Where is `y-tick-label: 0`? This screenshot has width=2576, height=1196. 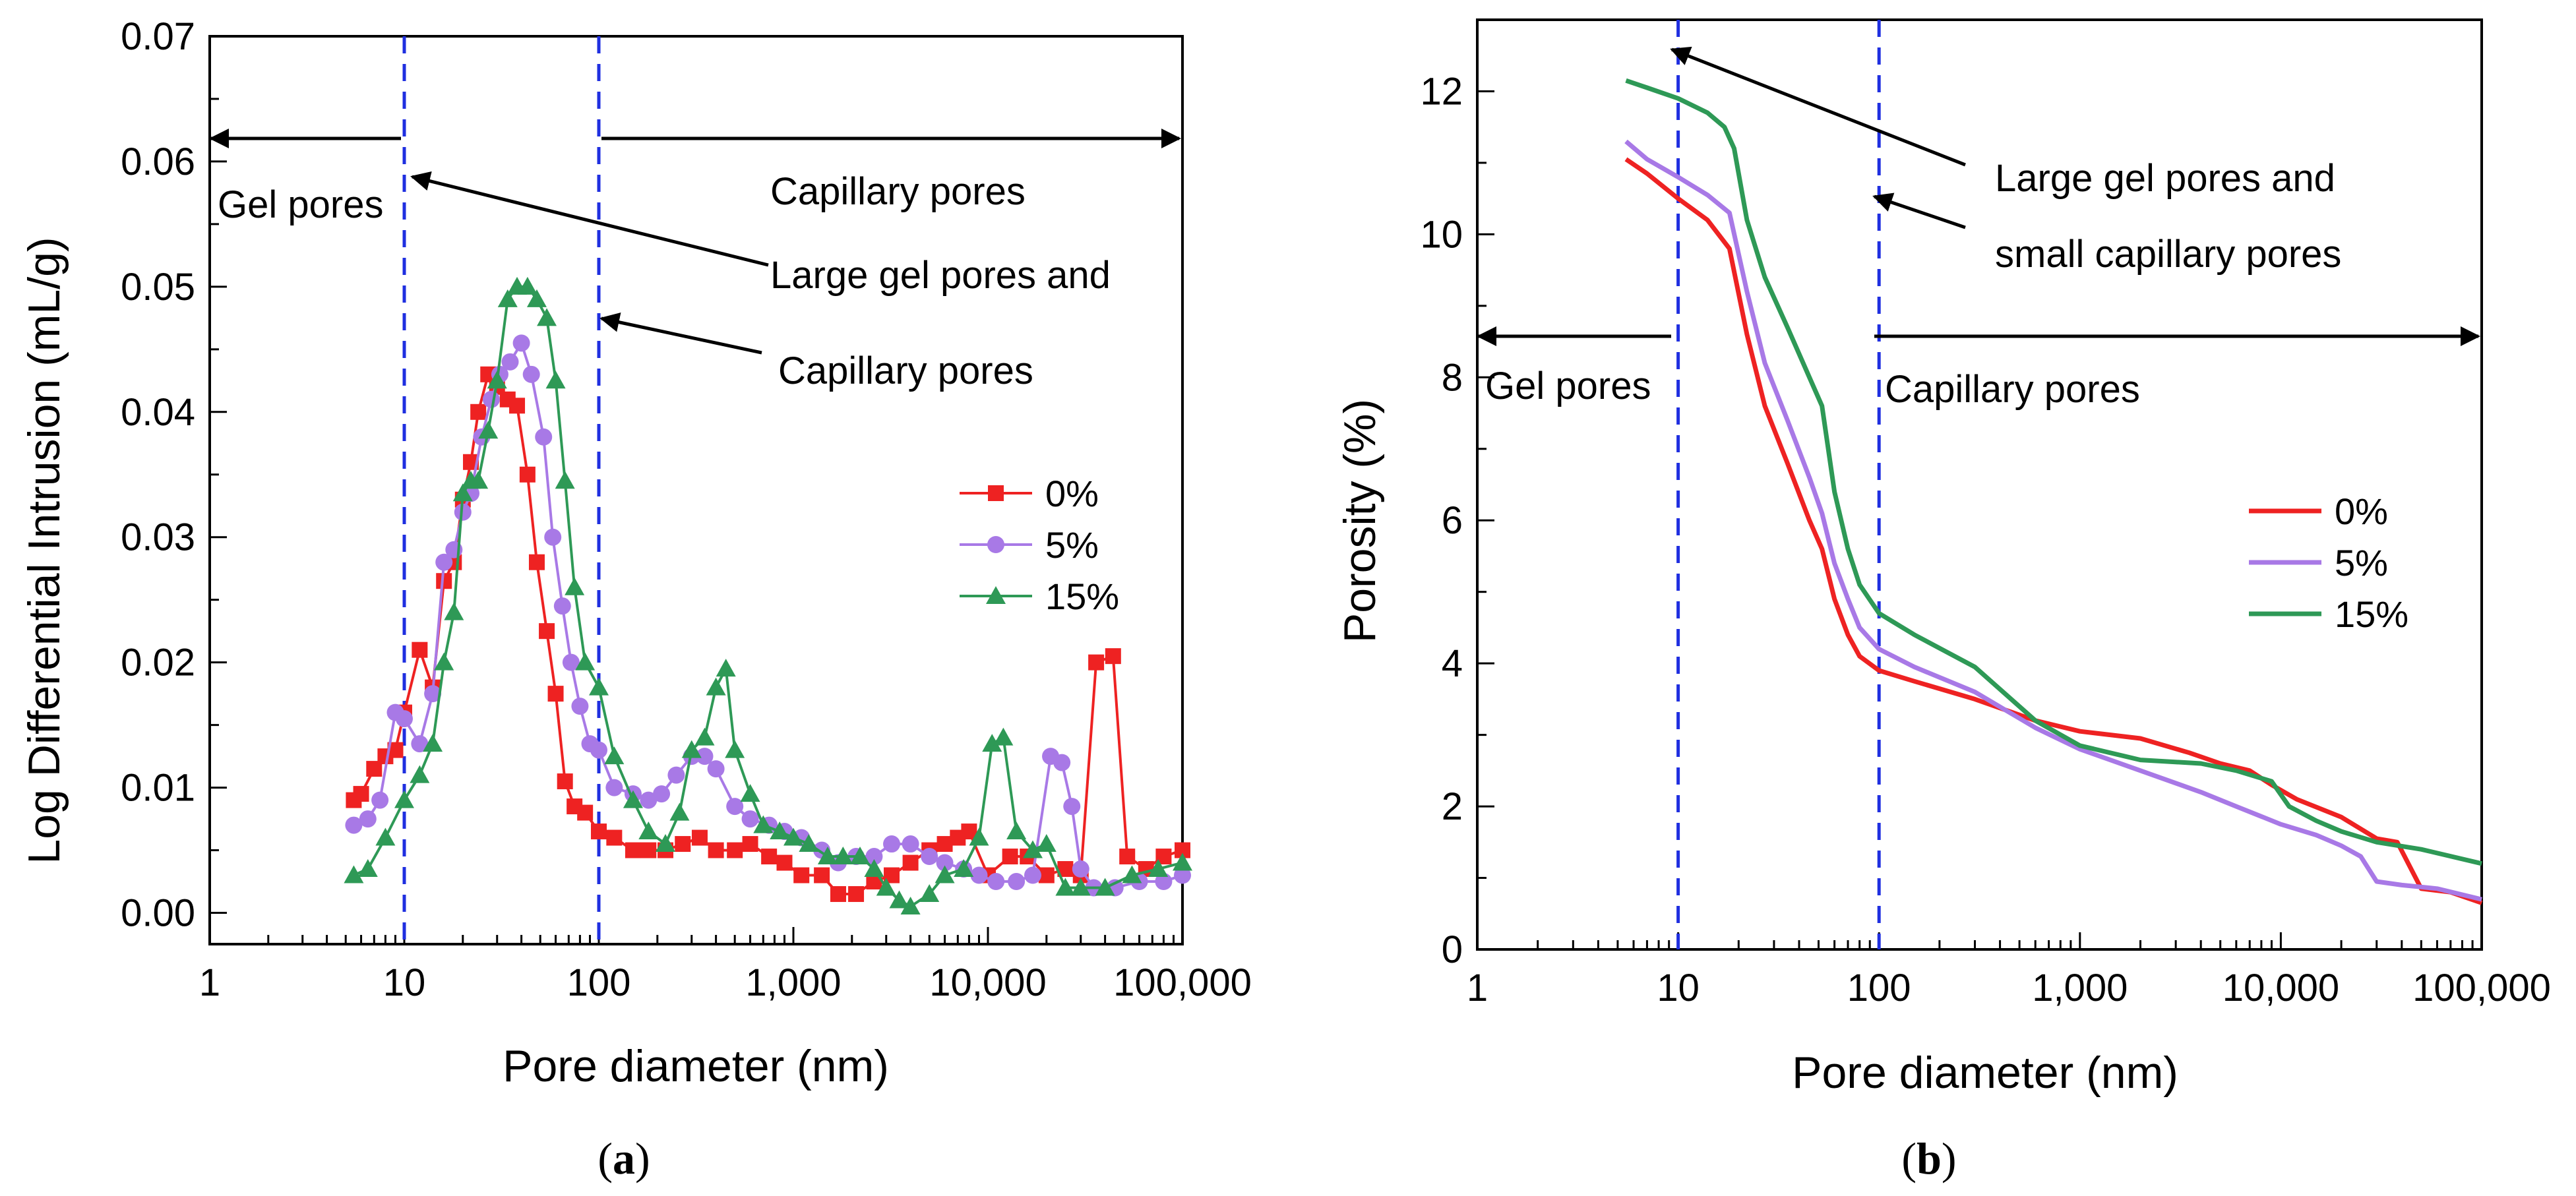 y-tick-label: 0 is located at coordinates (1452, 949).